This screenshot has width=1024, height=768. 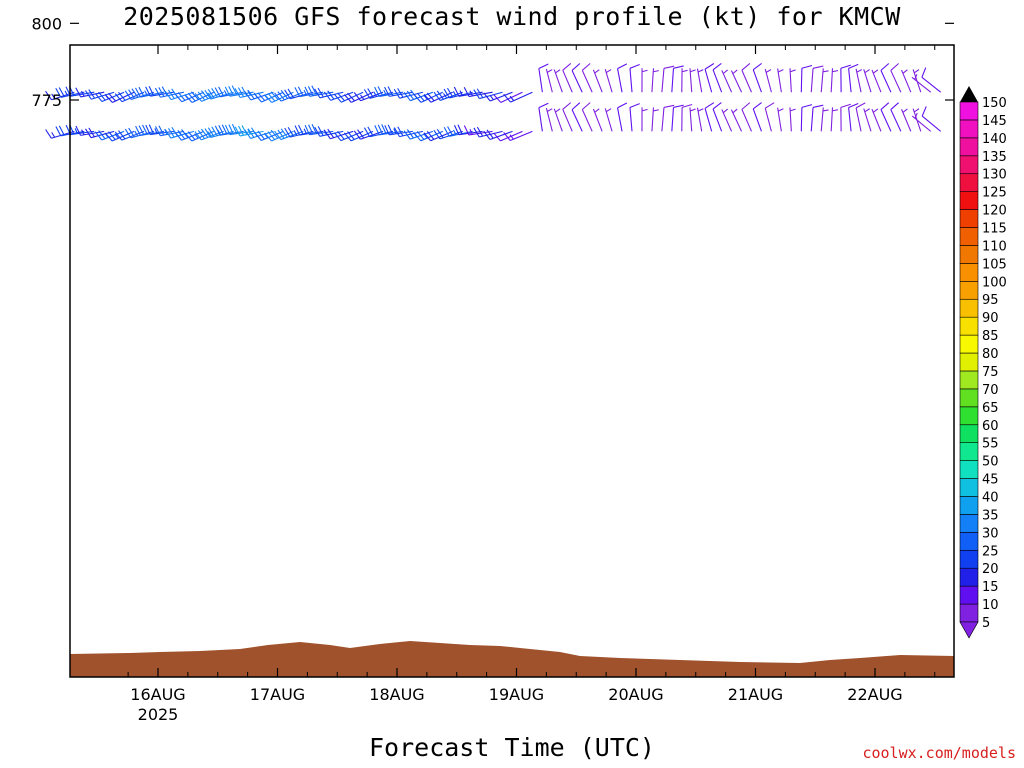 I want to click on colorbar-label: 25, so click(x=990, y=551).